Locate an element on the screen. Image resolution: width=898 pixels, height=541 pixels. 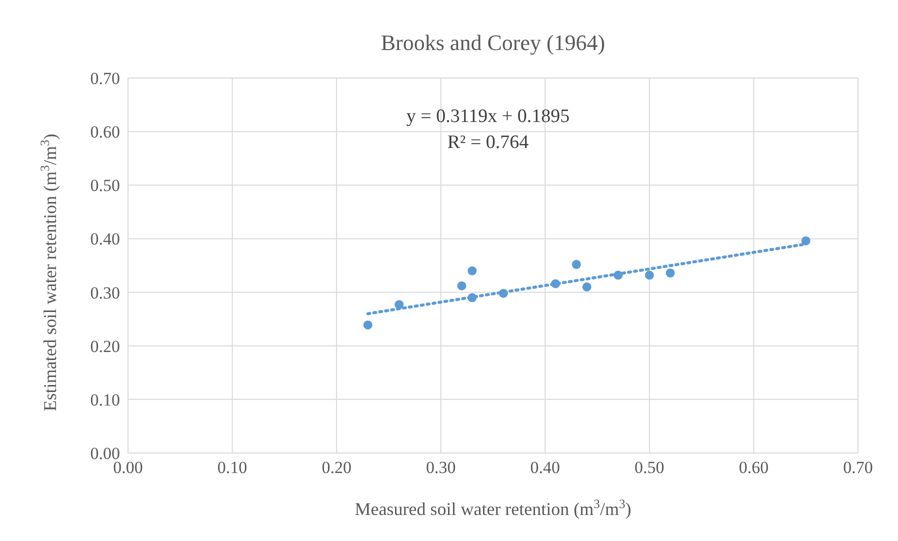
chart-title: Brooks and Corey (1964) is located at coordinates (493, 43).